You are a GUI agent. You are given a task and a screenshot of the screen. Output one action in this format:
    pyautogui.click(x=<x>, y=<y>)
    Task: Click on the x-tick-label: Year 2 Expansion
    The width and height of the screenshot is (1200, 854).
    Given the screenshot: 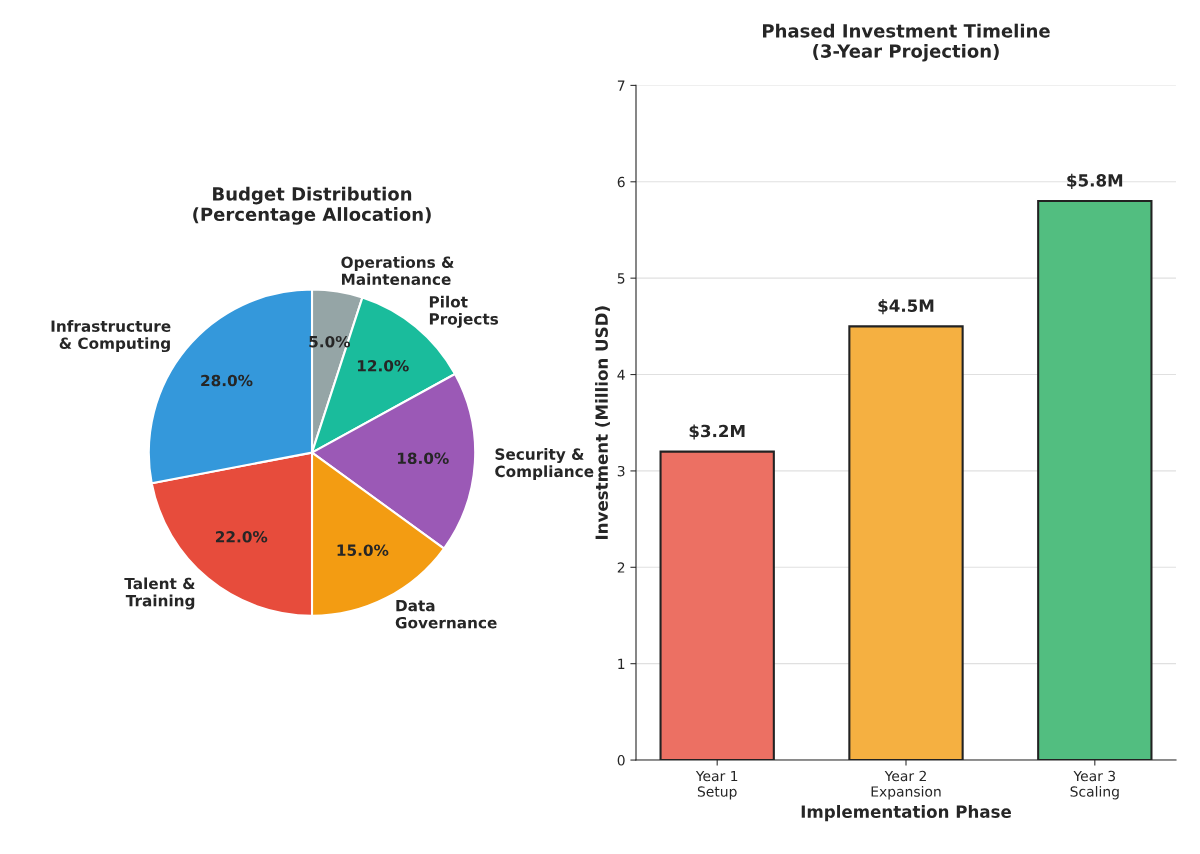 What is the action you would take?
    pyautogui.click(x=906, y=785)
    